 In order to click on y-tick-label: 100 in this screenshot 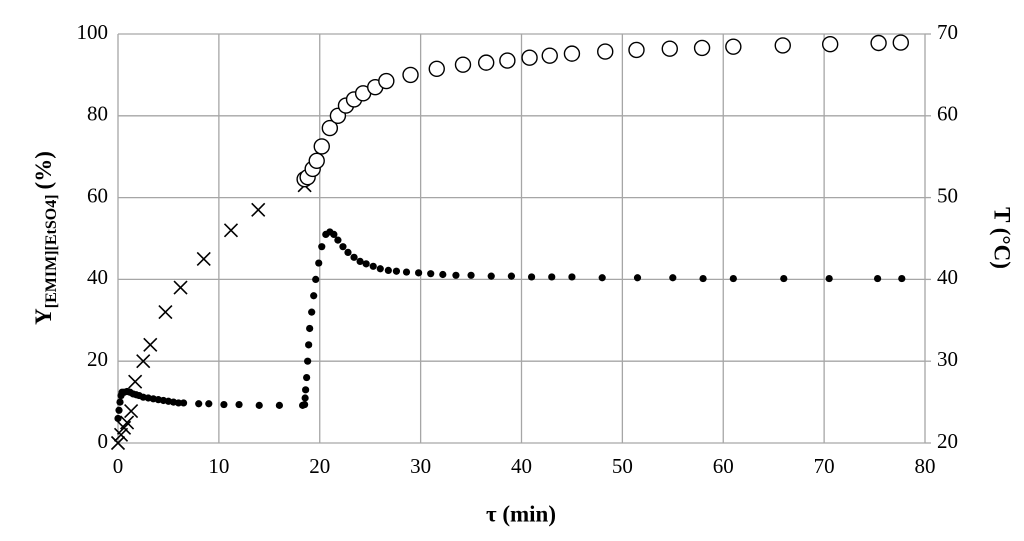, I will do `click(93, 32)`.